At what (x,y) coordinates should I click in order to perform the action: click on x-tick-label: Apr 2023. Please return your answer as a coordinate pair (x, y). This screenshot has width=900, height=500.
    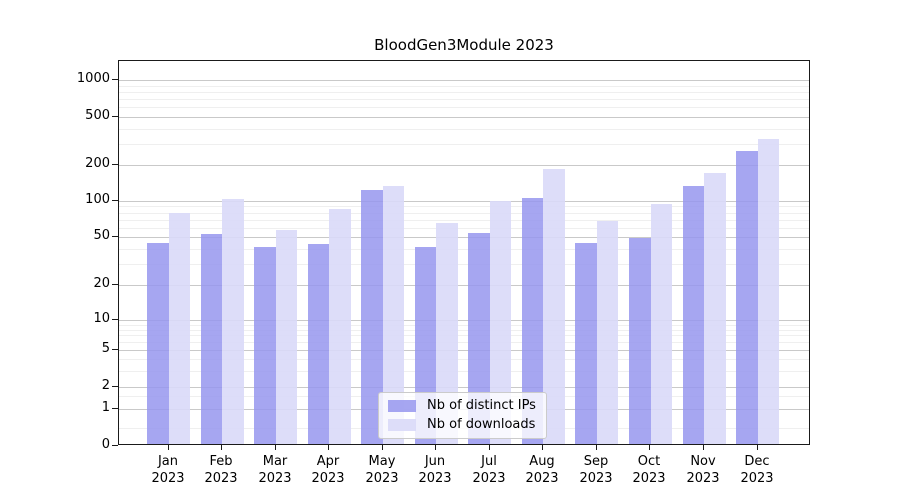
    Looking at the image, I should click on (328, 470).